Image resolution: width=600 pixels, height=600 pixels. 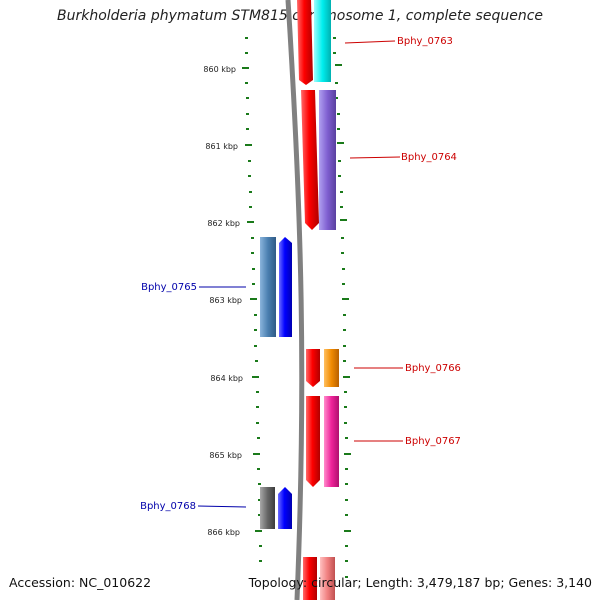 I want to click on gene-label-bphy-0768: Bphy_0768, so click(x=168, y=506).